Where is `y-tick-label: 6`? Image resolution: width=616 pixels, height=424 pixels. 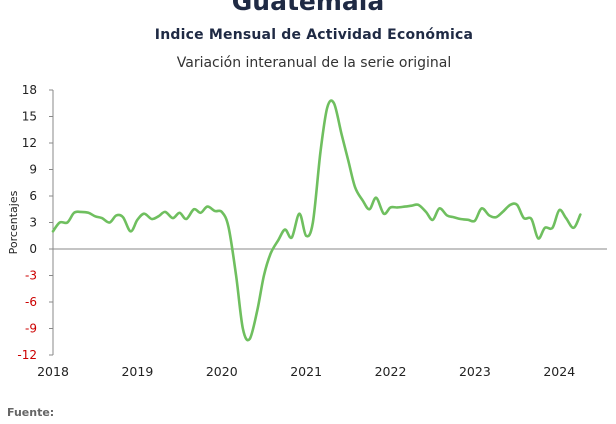
y-tick-label: 6 is located at coordinates (33, 196).